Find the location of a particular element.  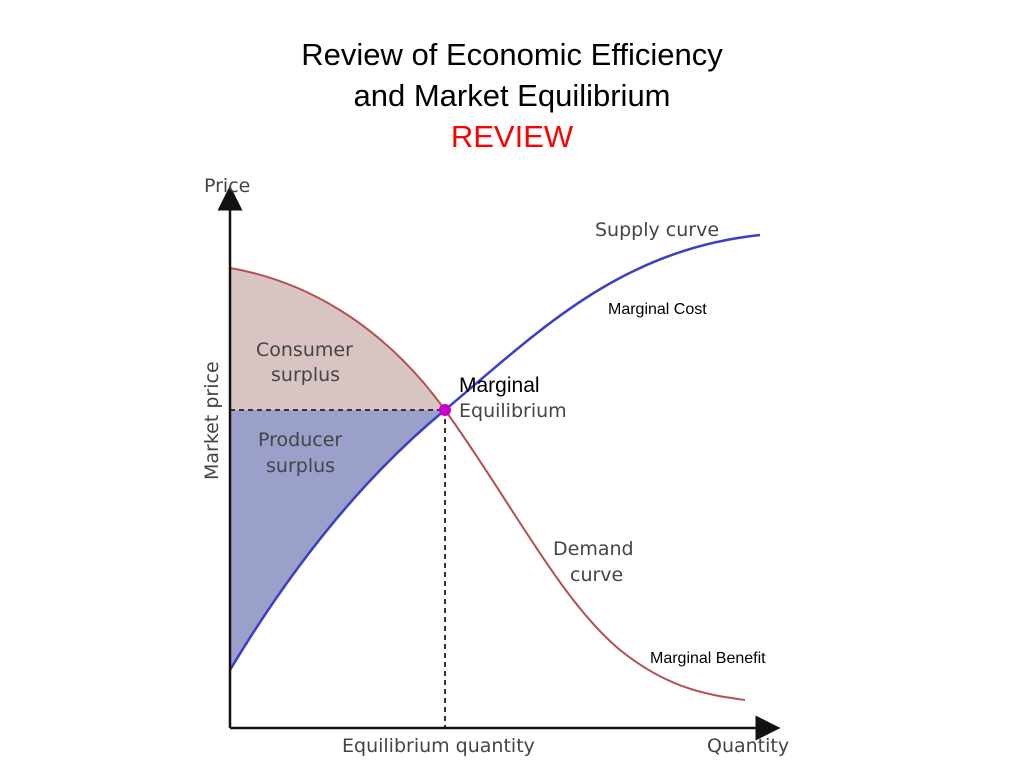

title-line-2: and Market Equilibrium is located at coordinates (512, 95).